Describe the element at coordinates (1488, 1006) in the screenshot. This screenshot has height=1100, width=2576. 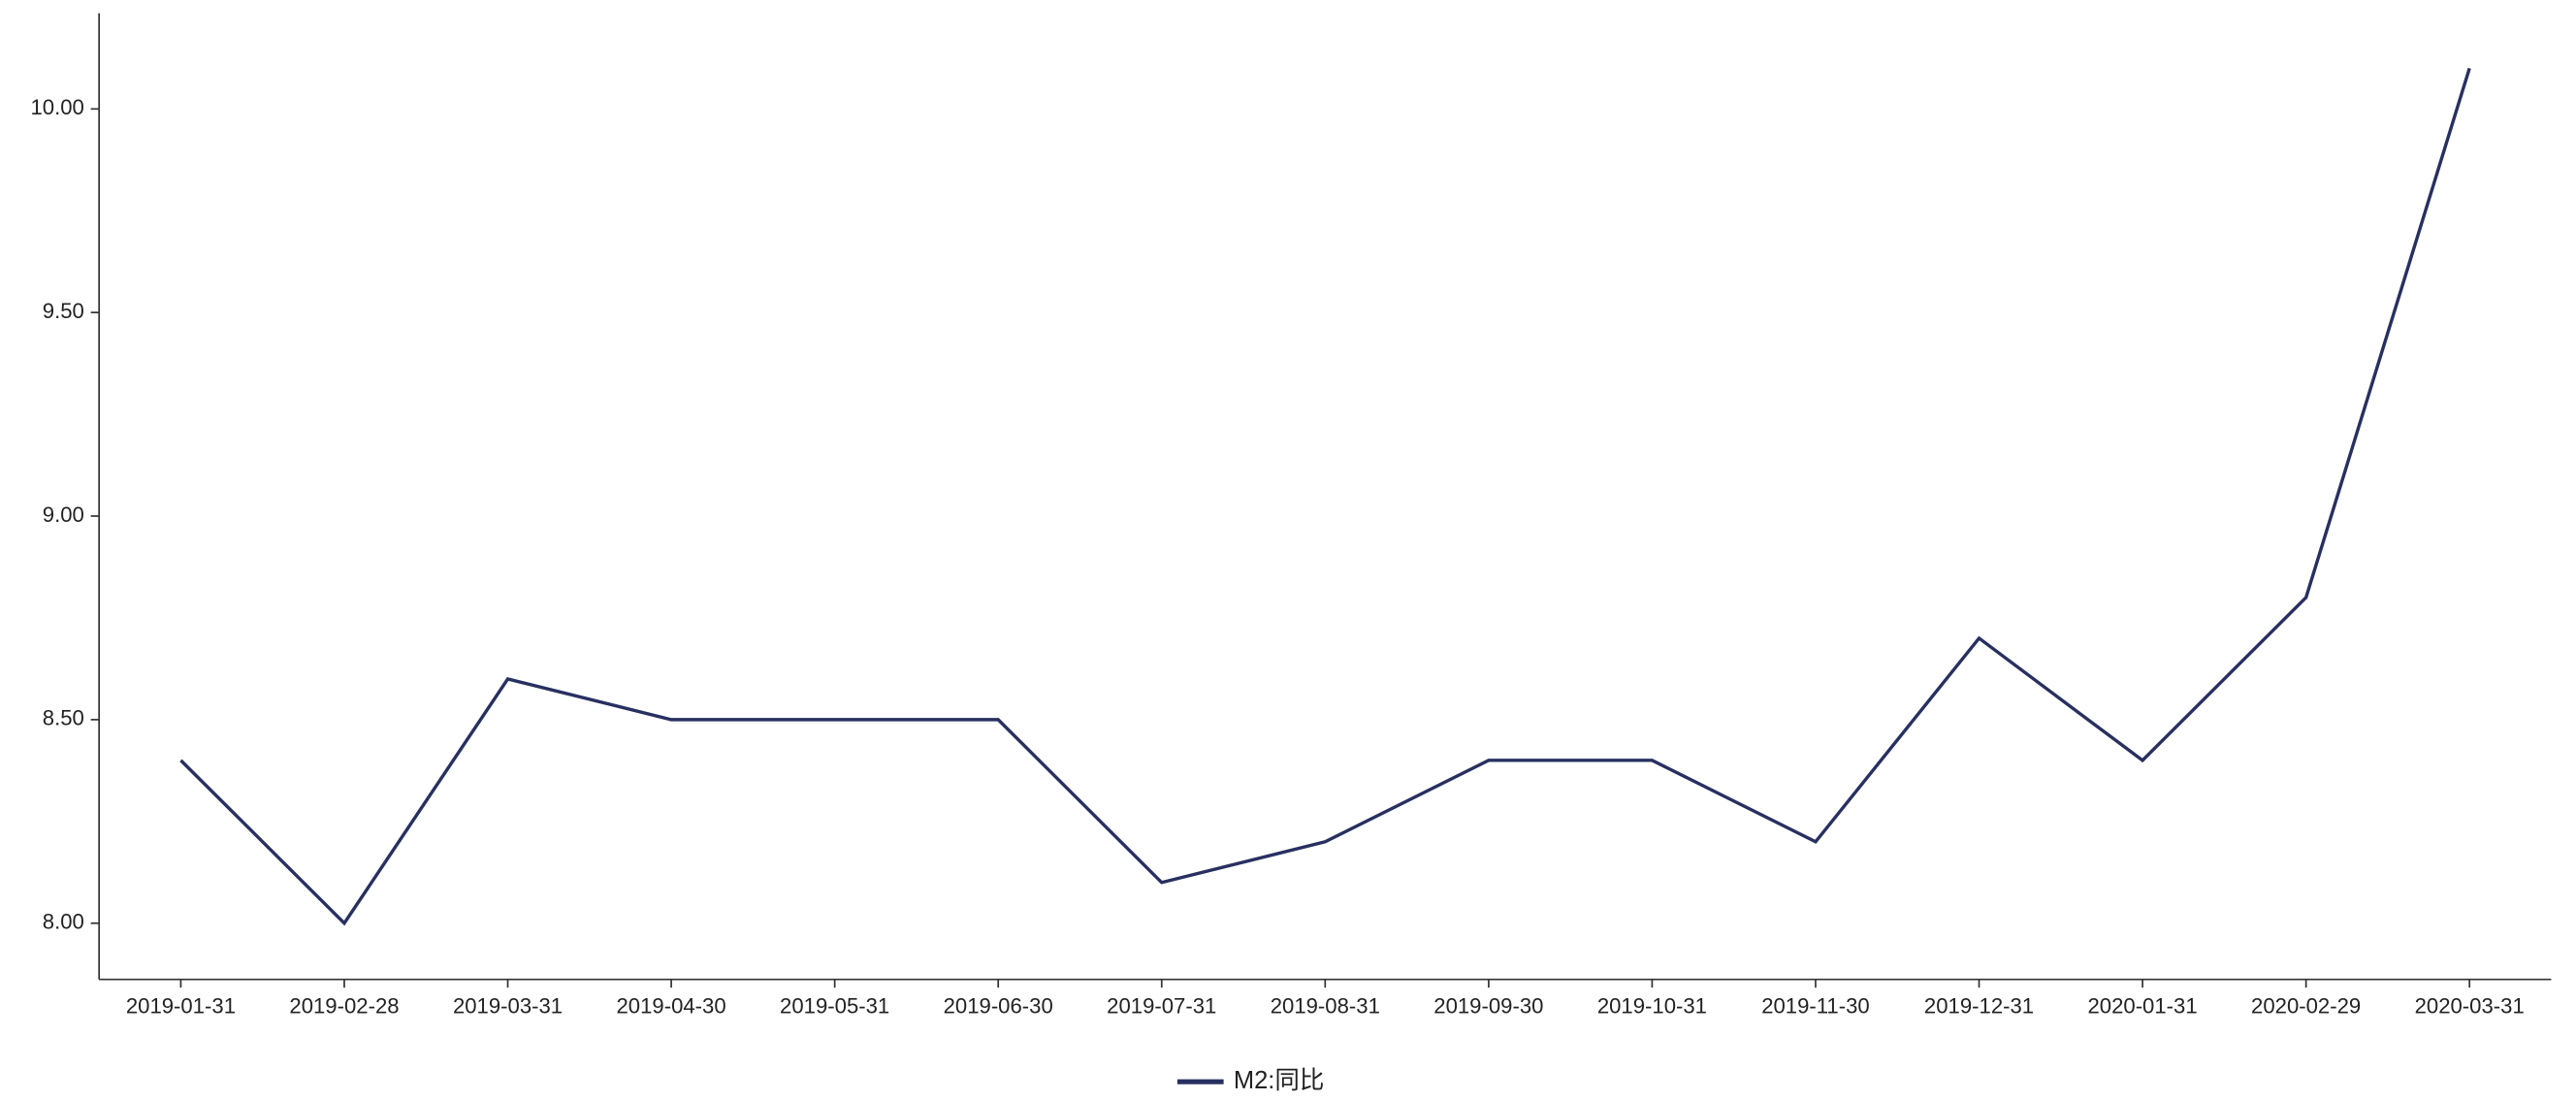
I see `x-tick-label: 2019-09-30` at that location.